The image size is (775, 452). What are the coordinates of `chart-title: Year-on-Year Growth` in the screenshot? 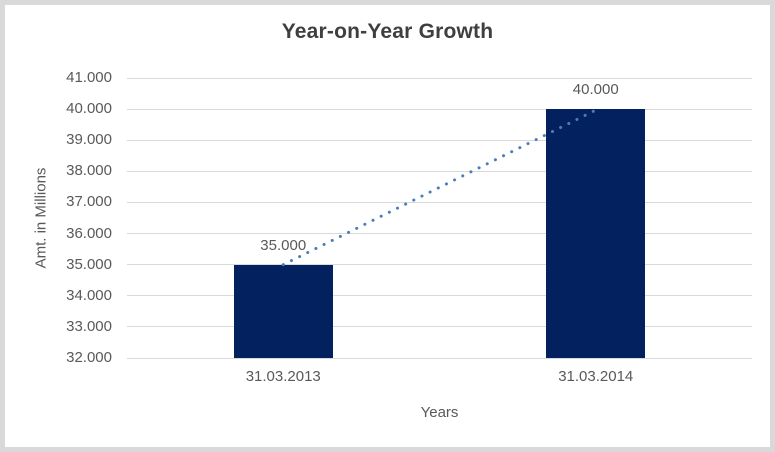 It's located at (387, 31).